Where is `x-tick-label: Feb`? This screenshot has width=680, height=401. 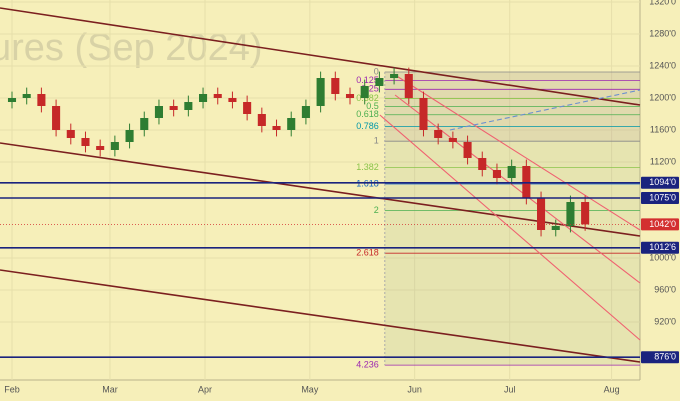 x-tick-label: Feb is located at coordinates (12, 389).